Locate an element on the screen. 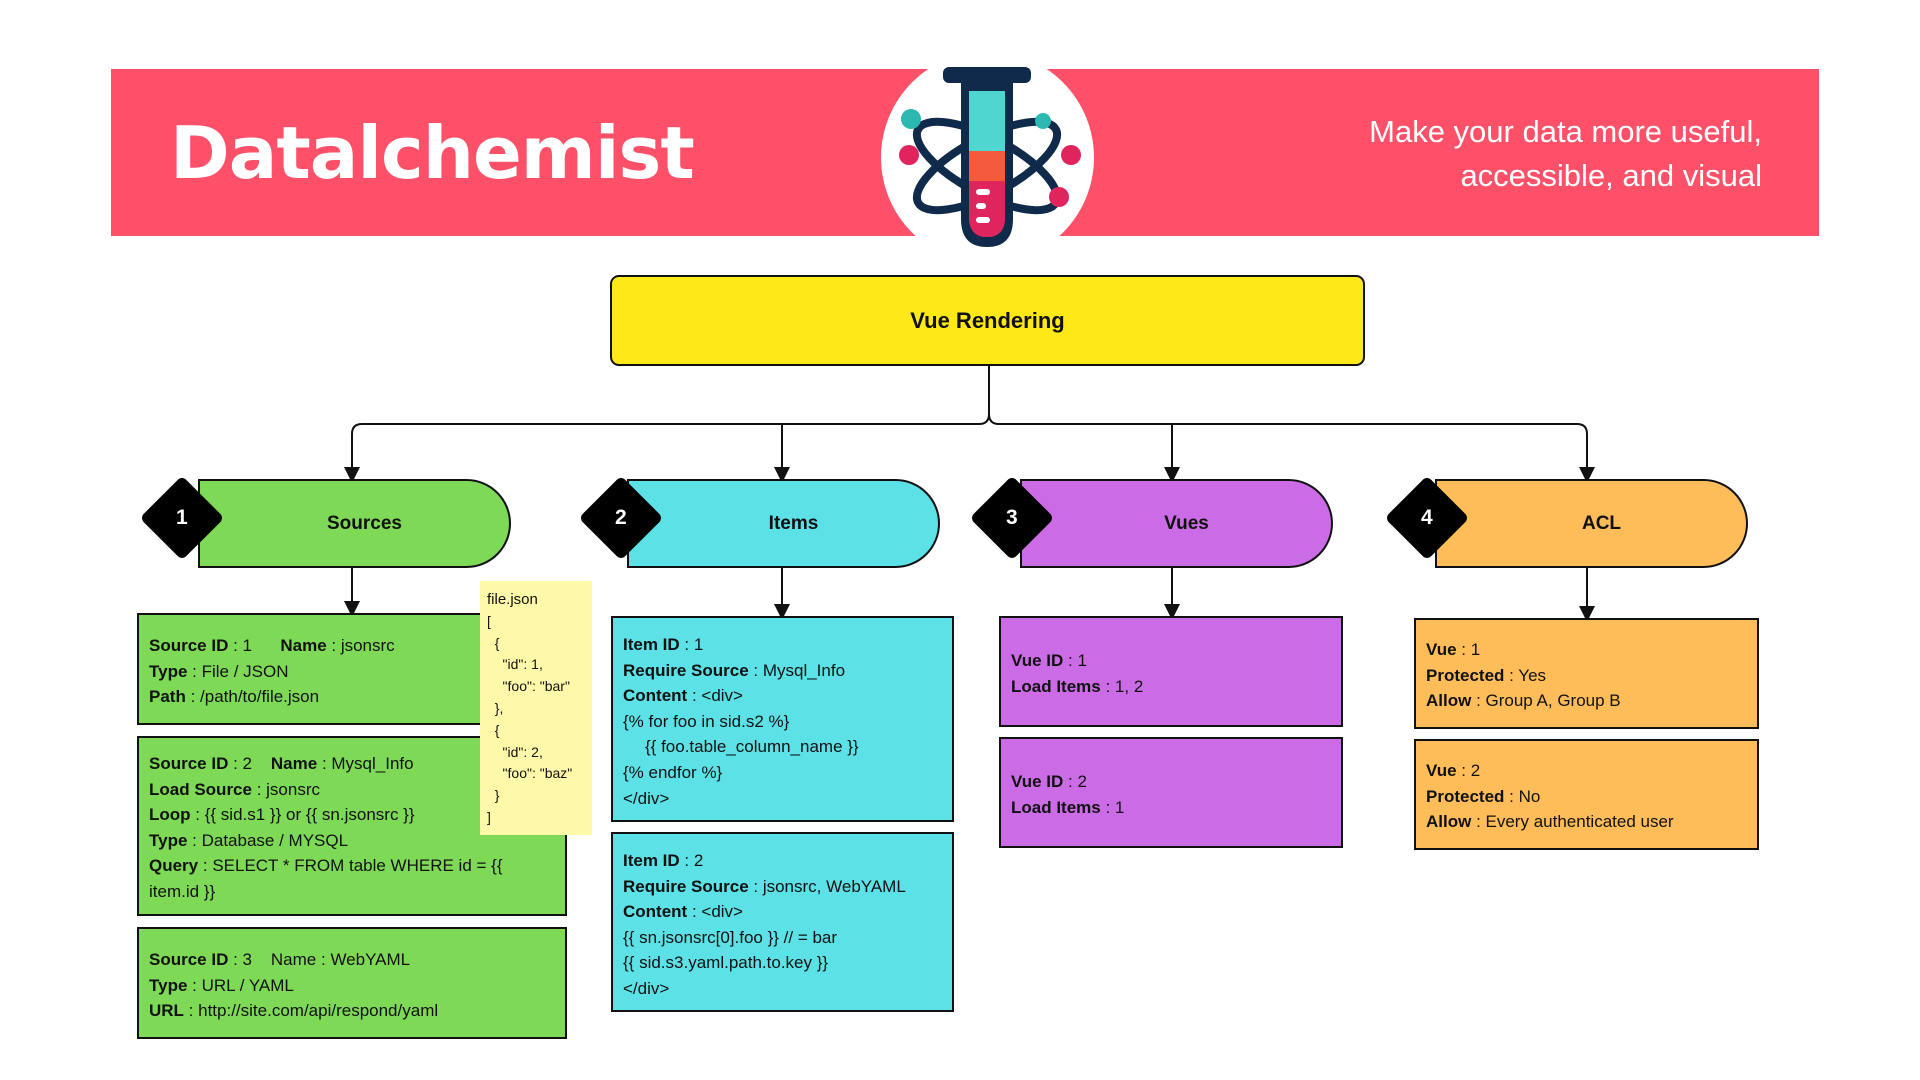 The height and width of the screenshot is (1080, 1920). note-line: "id": 1, is located at coordinates (515, 664).